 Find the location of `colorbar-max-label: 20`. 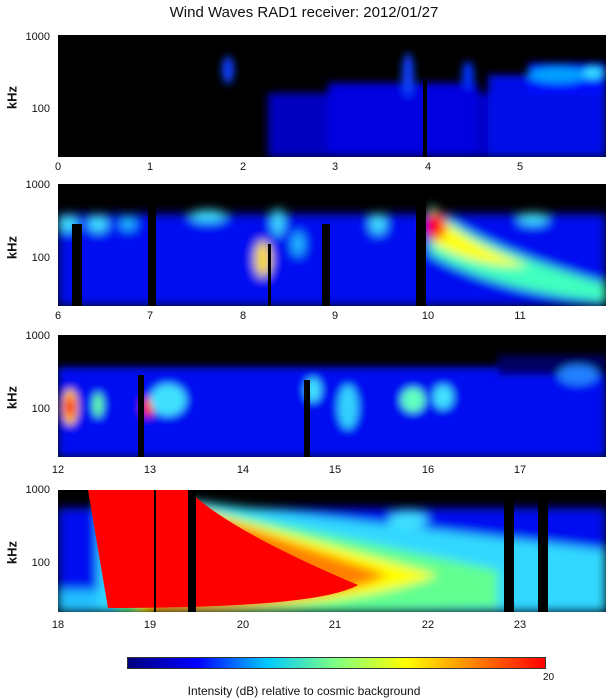

colorbar-max-label: 20 is located at coordinates (549, 677).